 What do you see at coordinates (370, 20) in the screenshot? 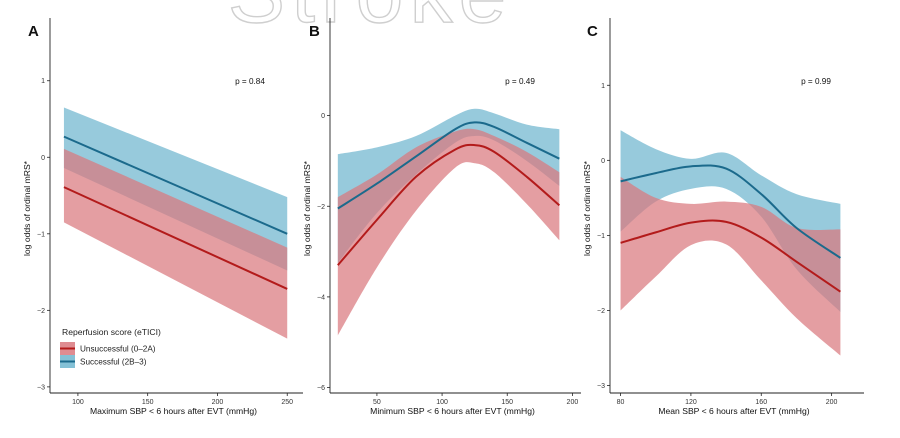
I see `watermark-text: Stroke` at bounding box center [370, 20].